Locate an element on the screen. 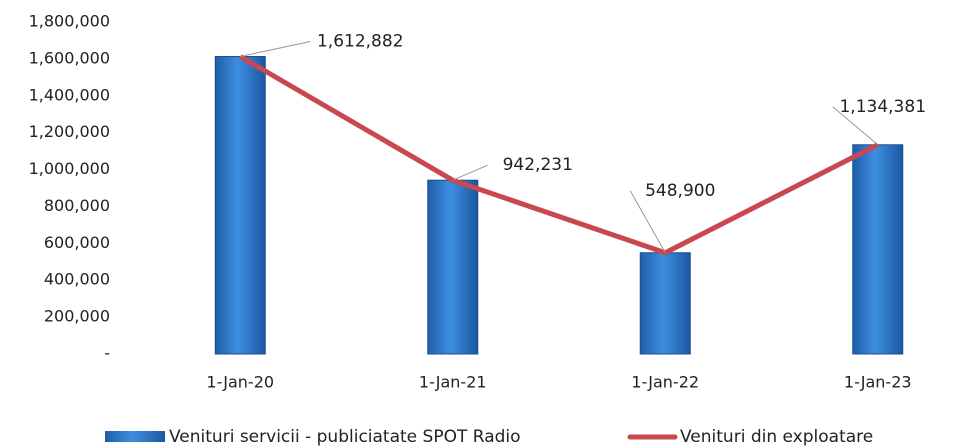 Image resolution: width=967 pixels, height=448 pixels. x-tick-label: 1-Jan-21 is located at coordinates (453, 382).